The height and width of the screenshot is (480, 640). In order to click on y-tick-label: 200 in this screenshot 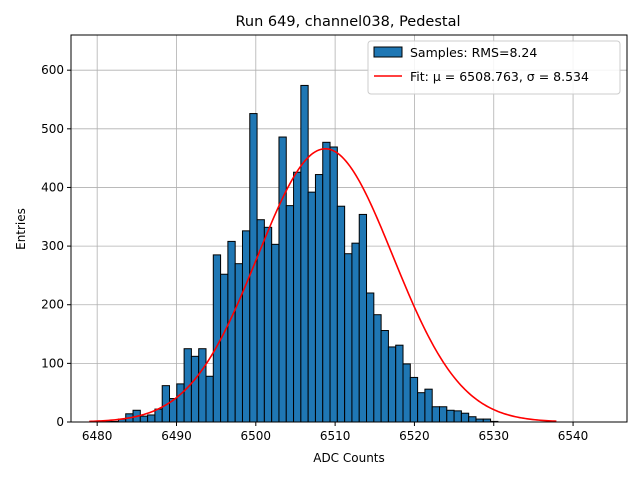, I will do `click(52, 305)`.